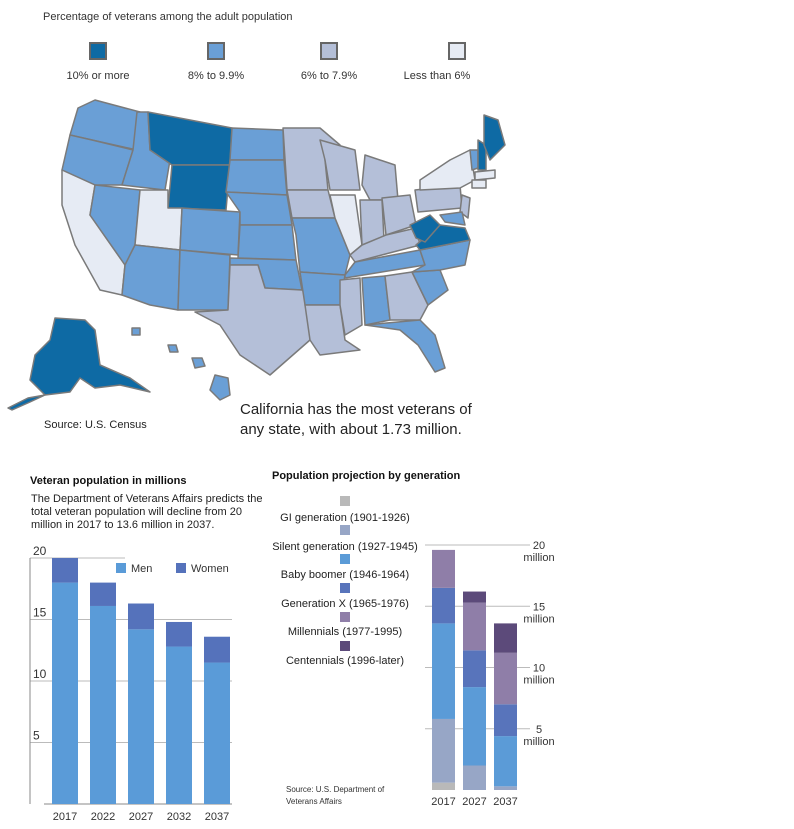  Describe the element at coordinates (210, 569) in the screenshot. I see `chart1-legend-label-women: Women` at that location.